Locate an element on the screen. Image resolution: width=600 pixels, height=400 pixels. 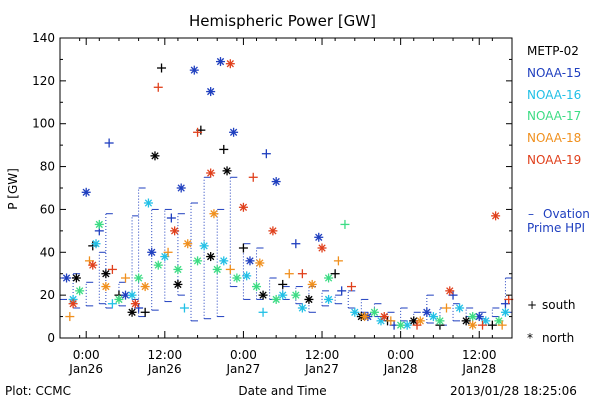
marker-legend-north-label: north is located at coordinates (558, 338).